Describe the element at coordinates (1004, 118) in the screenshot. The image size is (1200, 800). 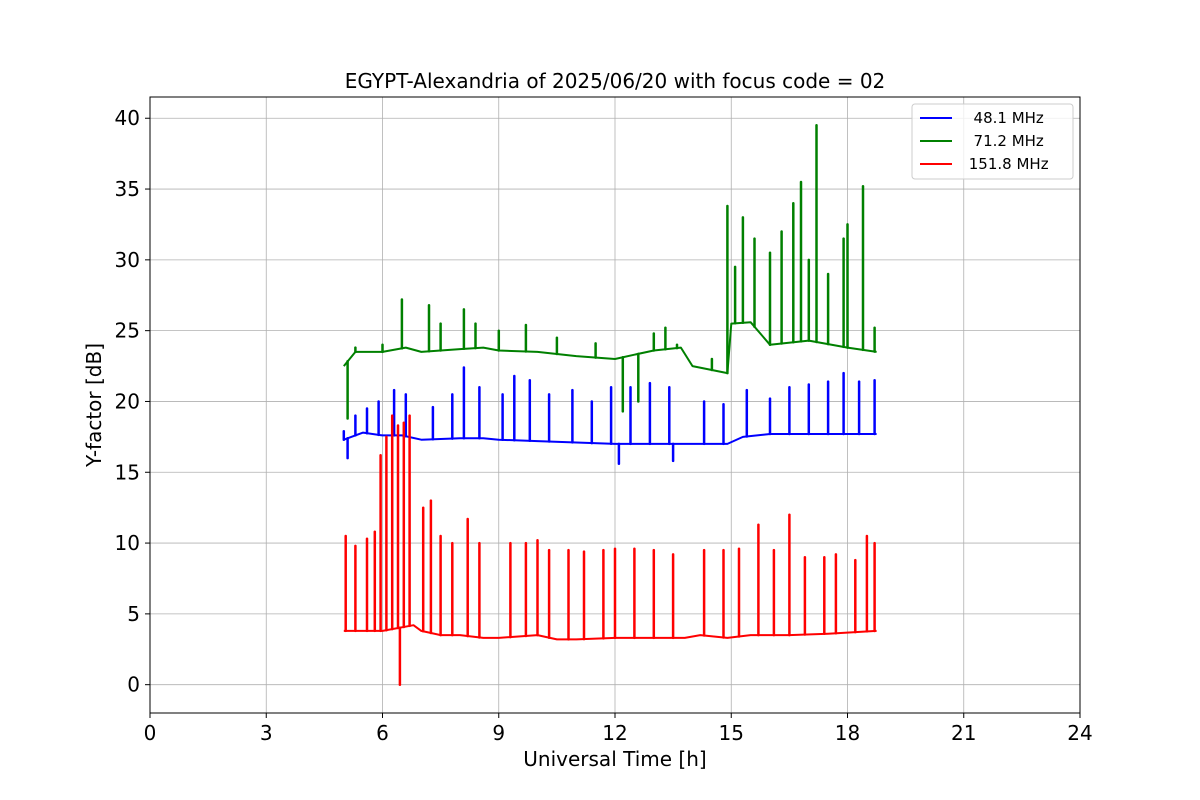
I see `legend-label: 48.1 MHz` at that location.